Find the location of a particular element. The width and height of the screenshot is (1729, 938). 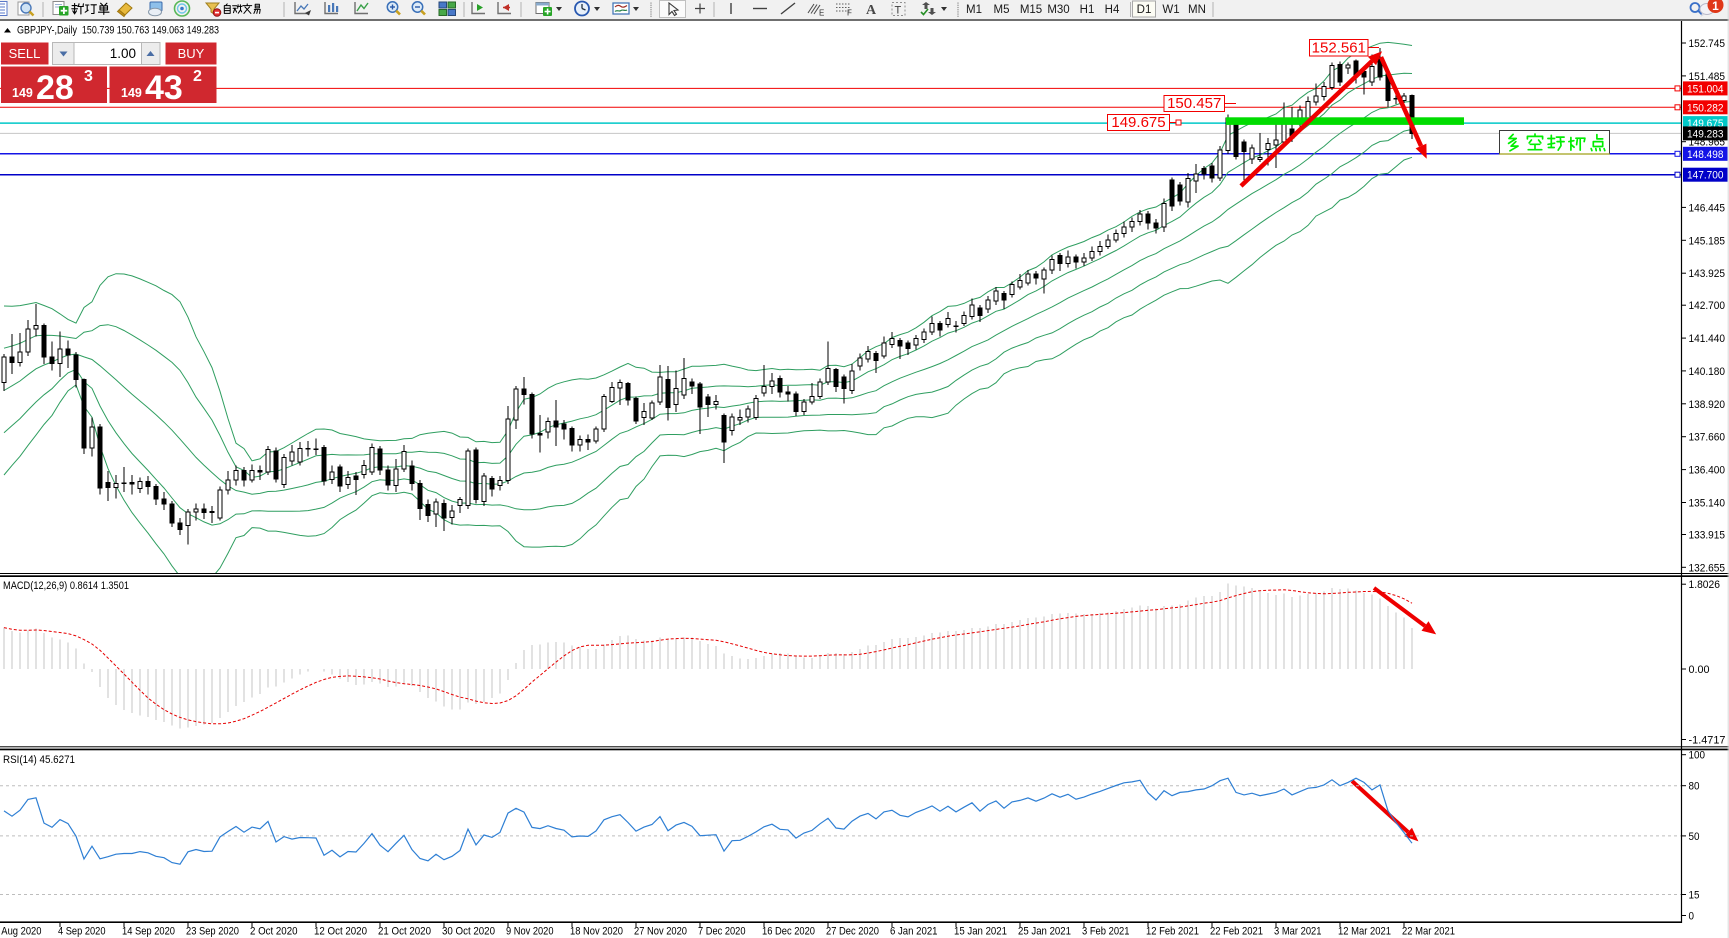

svg-text: D1 is located at coordinates (1144, 10).